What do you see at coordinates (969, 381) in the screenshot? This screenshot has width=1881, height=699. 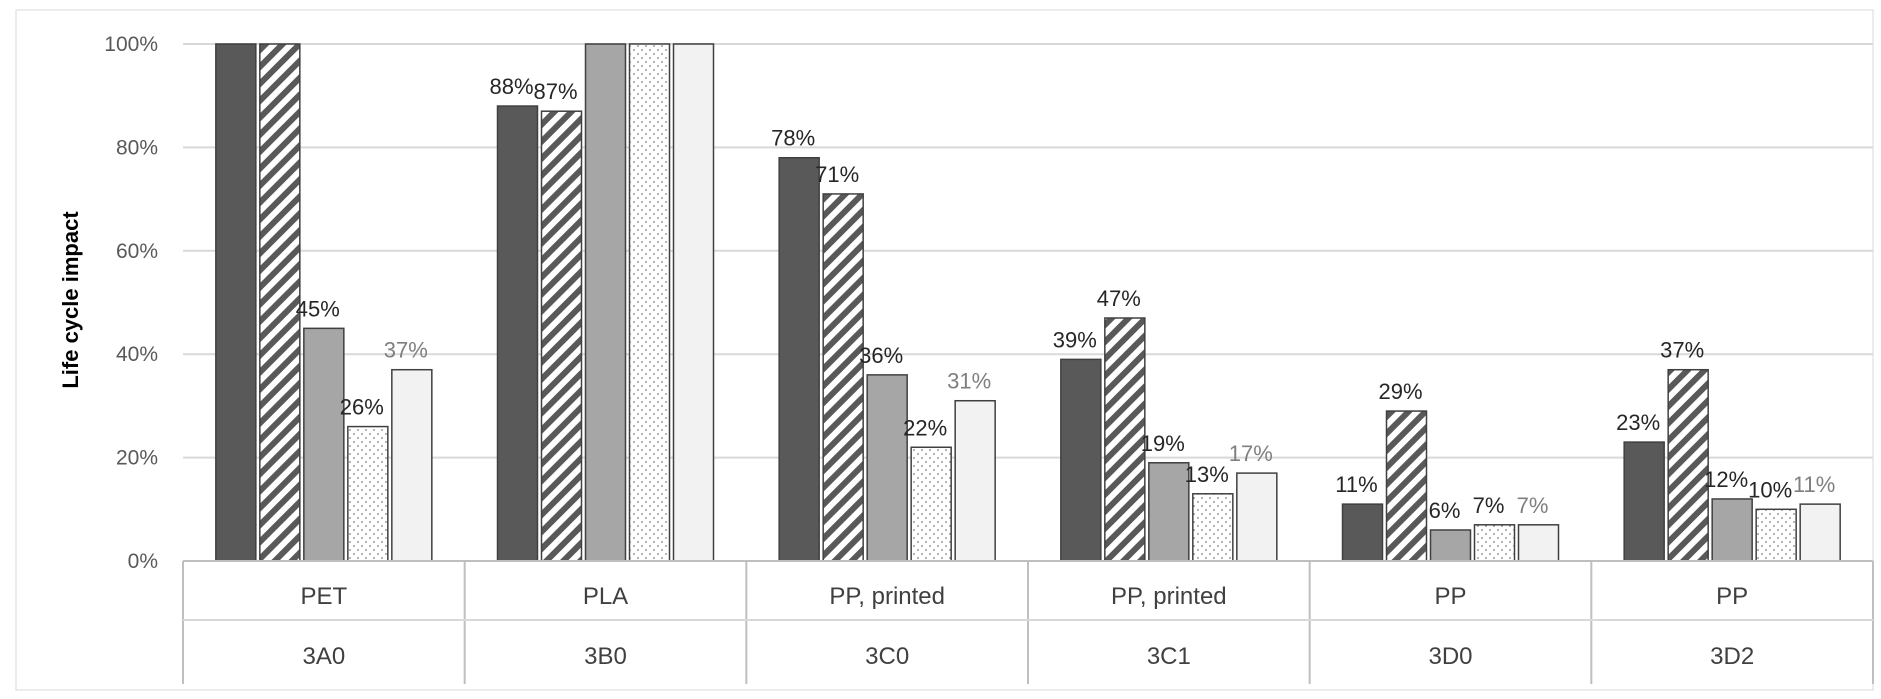 I see `data-label: 31%` at bounding box center [969, 381].